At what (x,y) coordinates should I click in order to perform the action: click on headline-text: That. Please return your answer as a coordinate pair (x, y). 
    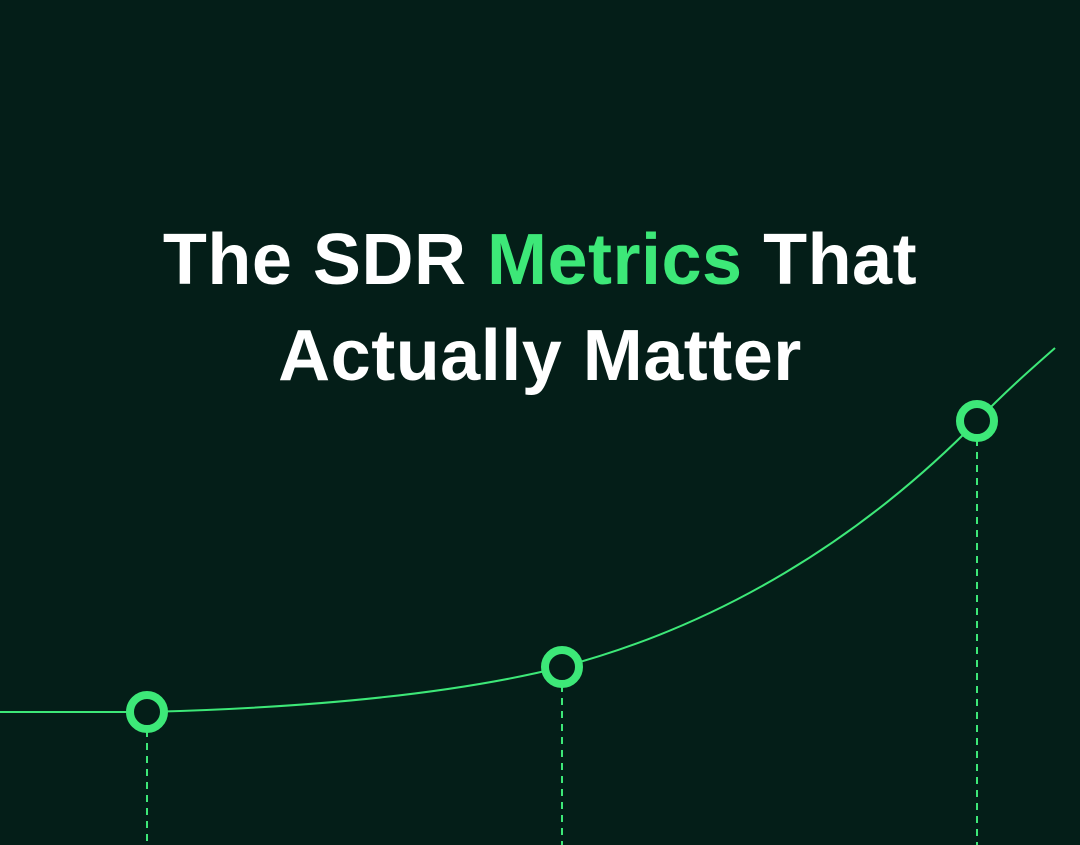
    Looking at the image, I should click on (840, 260).